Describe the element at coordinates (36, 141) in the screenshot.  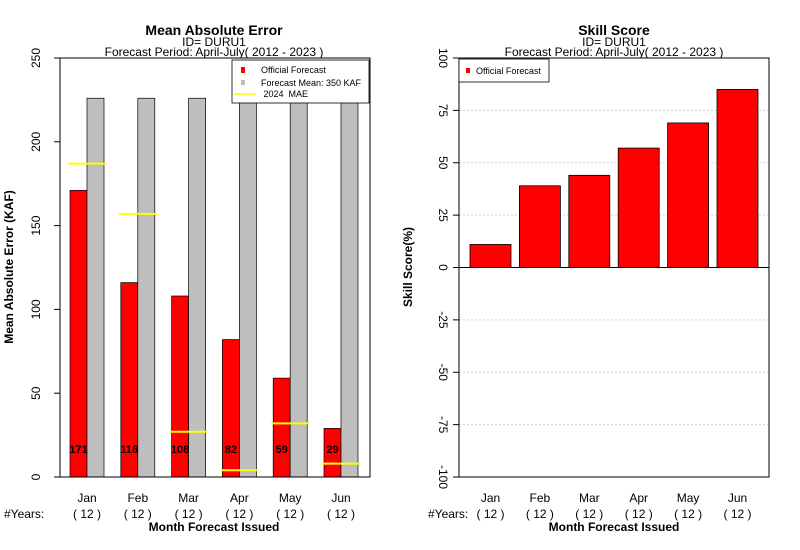
I see `mae-y-tick-label: 200` at that location.